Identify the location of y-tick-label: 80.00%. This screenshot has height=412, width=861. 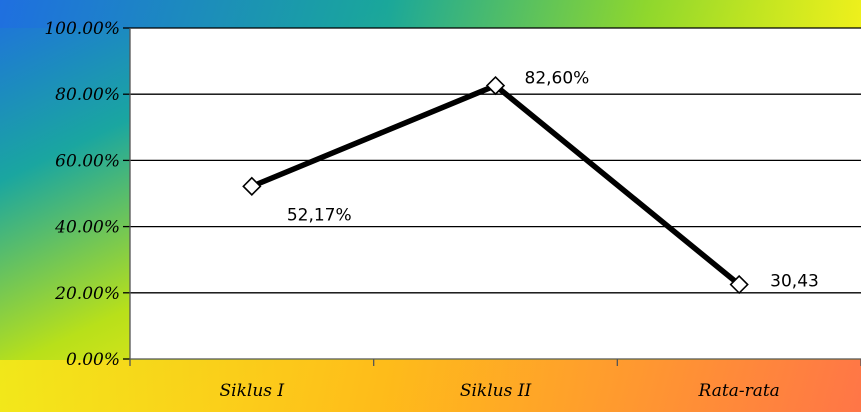
(87, 95).